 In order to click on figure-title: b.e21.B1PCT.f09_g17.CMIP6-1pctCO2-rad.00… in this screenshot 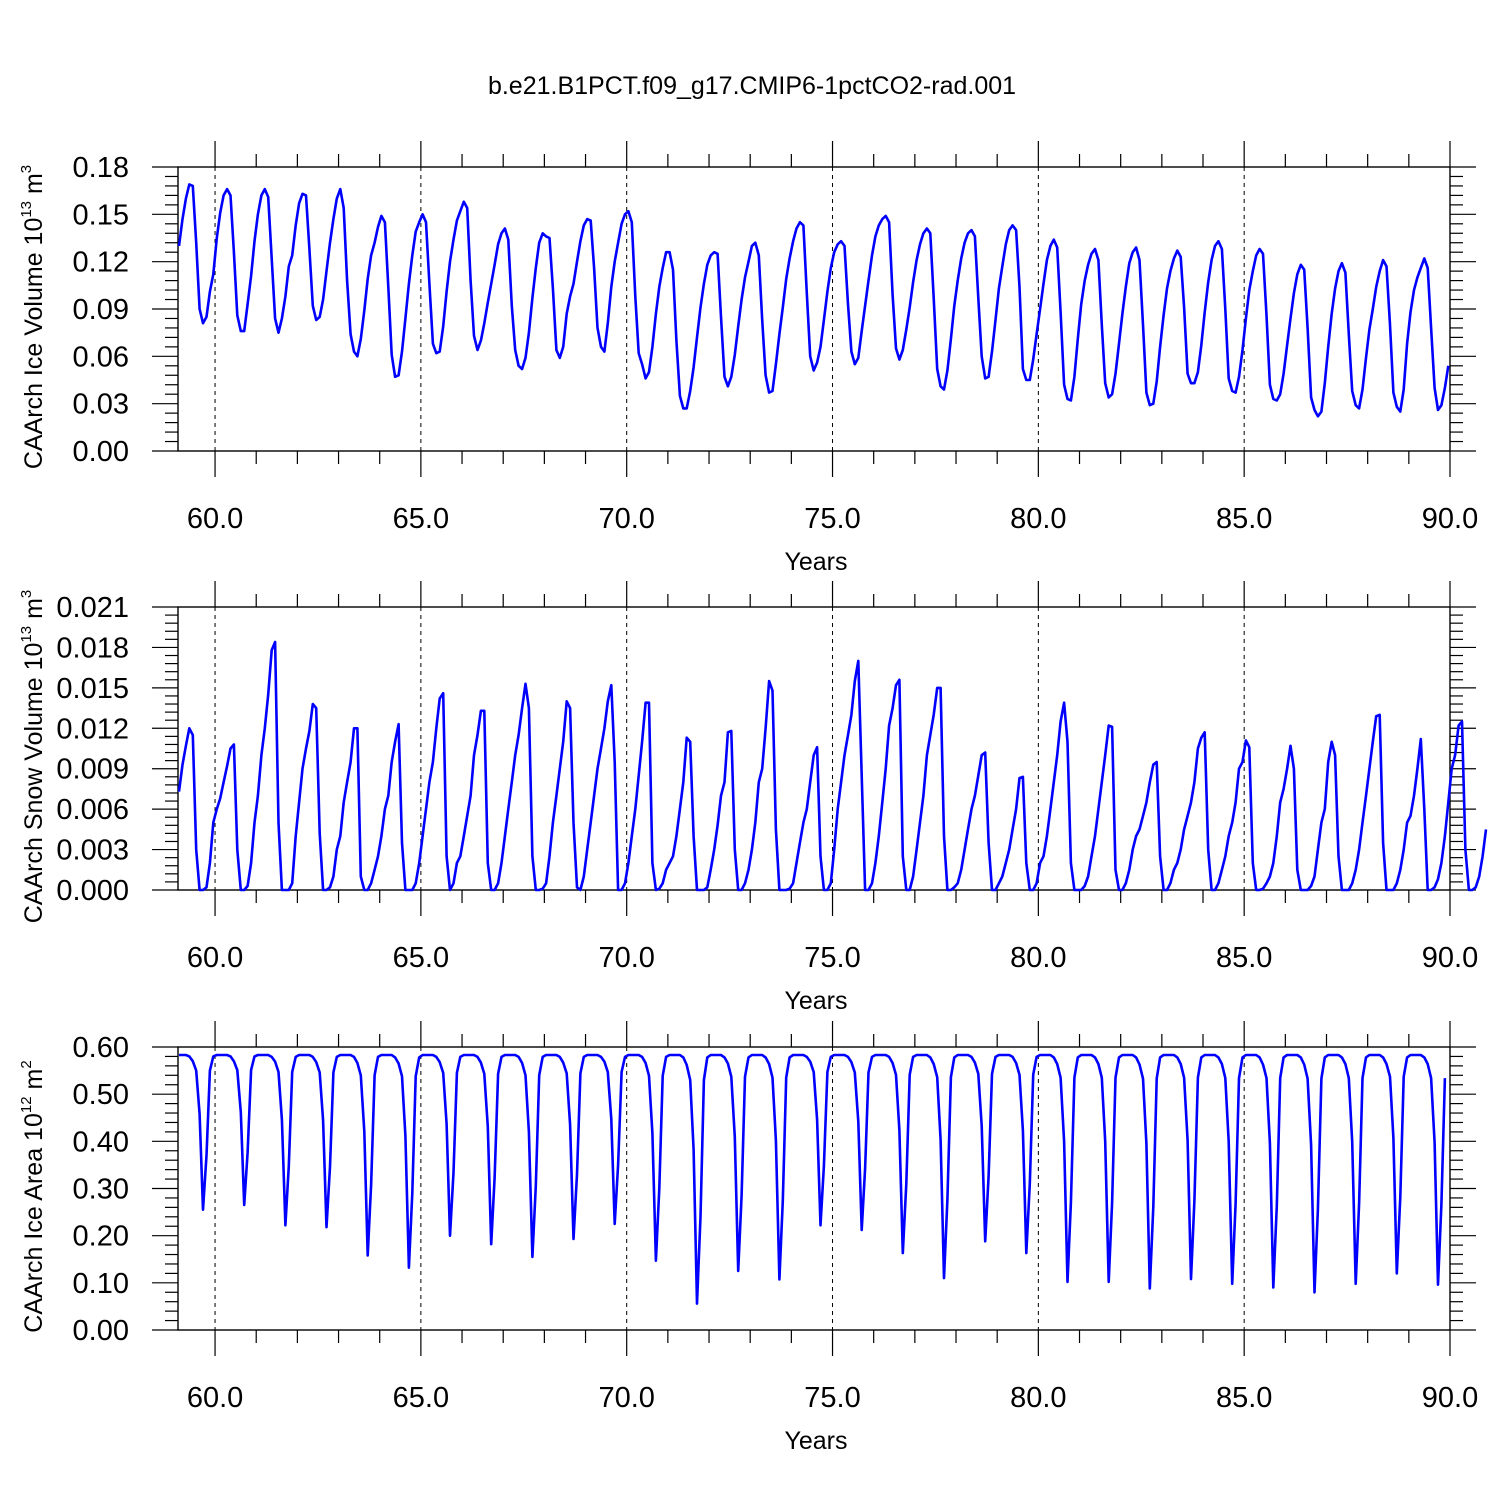, I will do `click(752, 86)`.